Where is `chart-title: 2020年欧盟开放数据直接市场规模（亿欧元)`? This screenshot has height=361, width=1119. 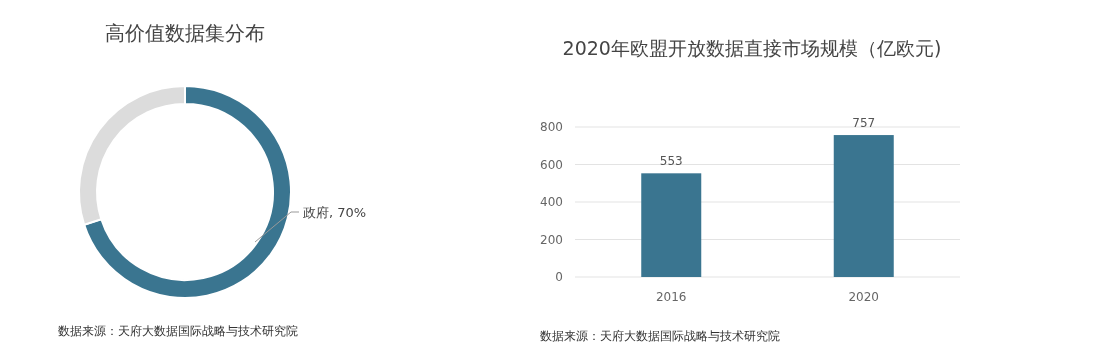 chart-title: 2020年欧盟开放数据直接市场规模（亿欧元) is located at coordinates (752, 48).